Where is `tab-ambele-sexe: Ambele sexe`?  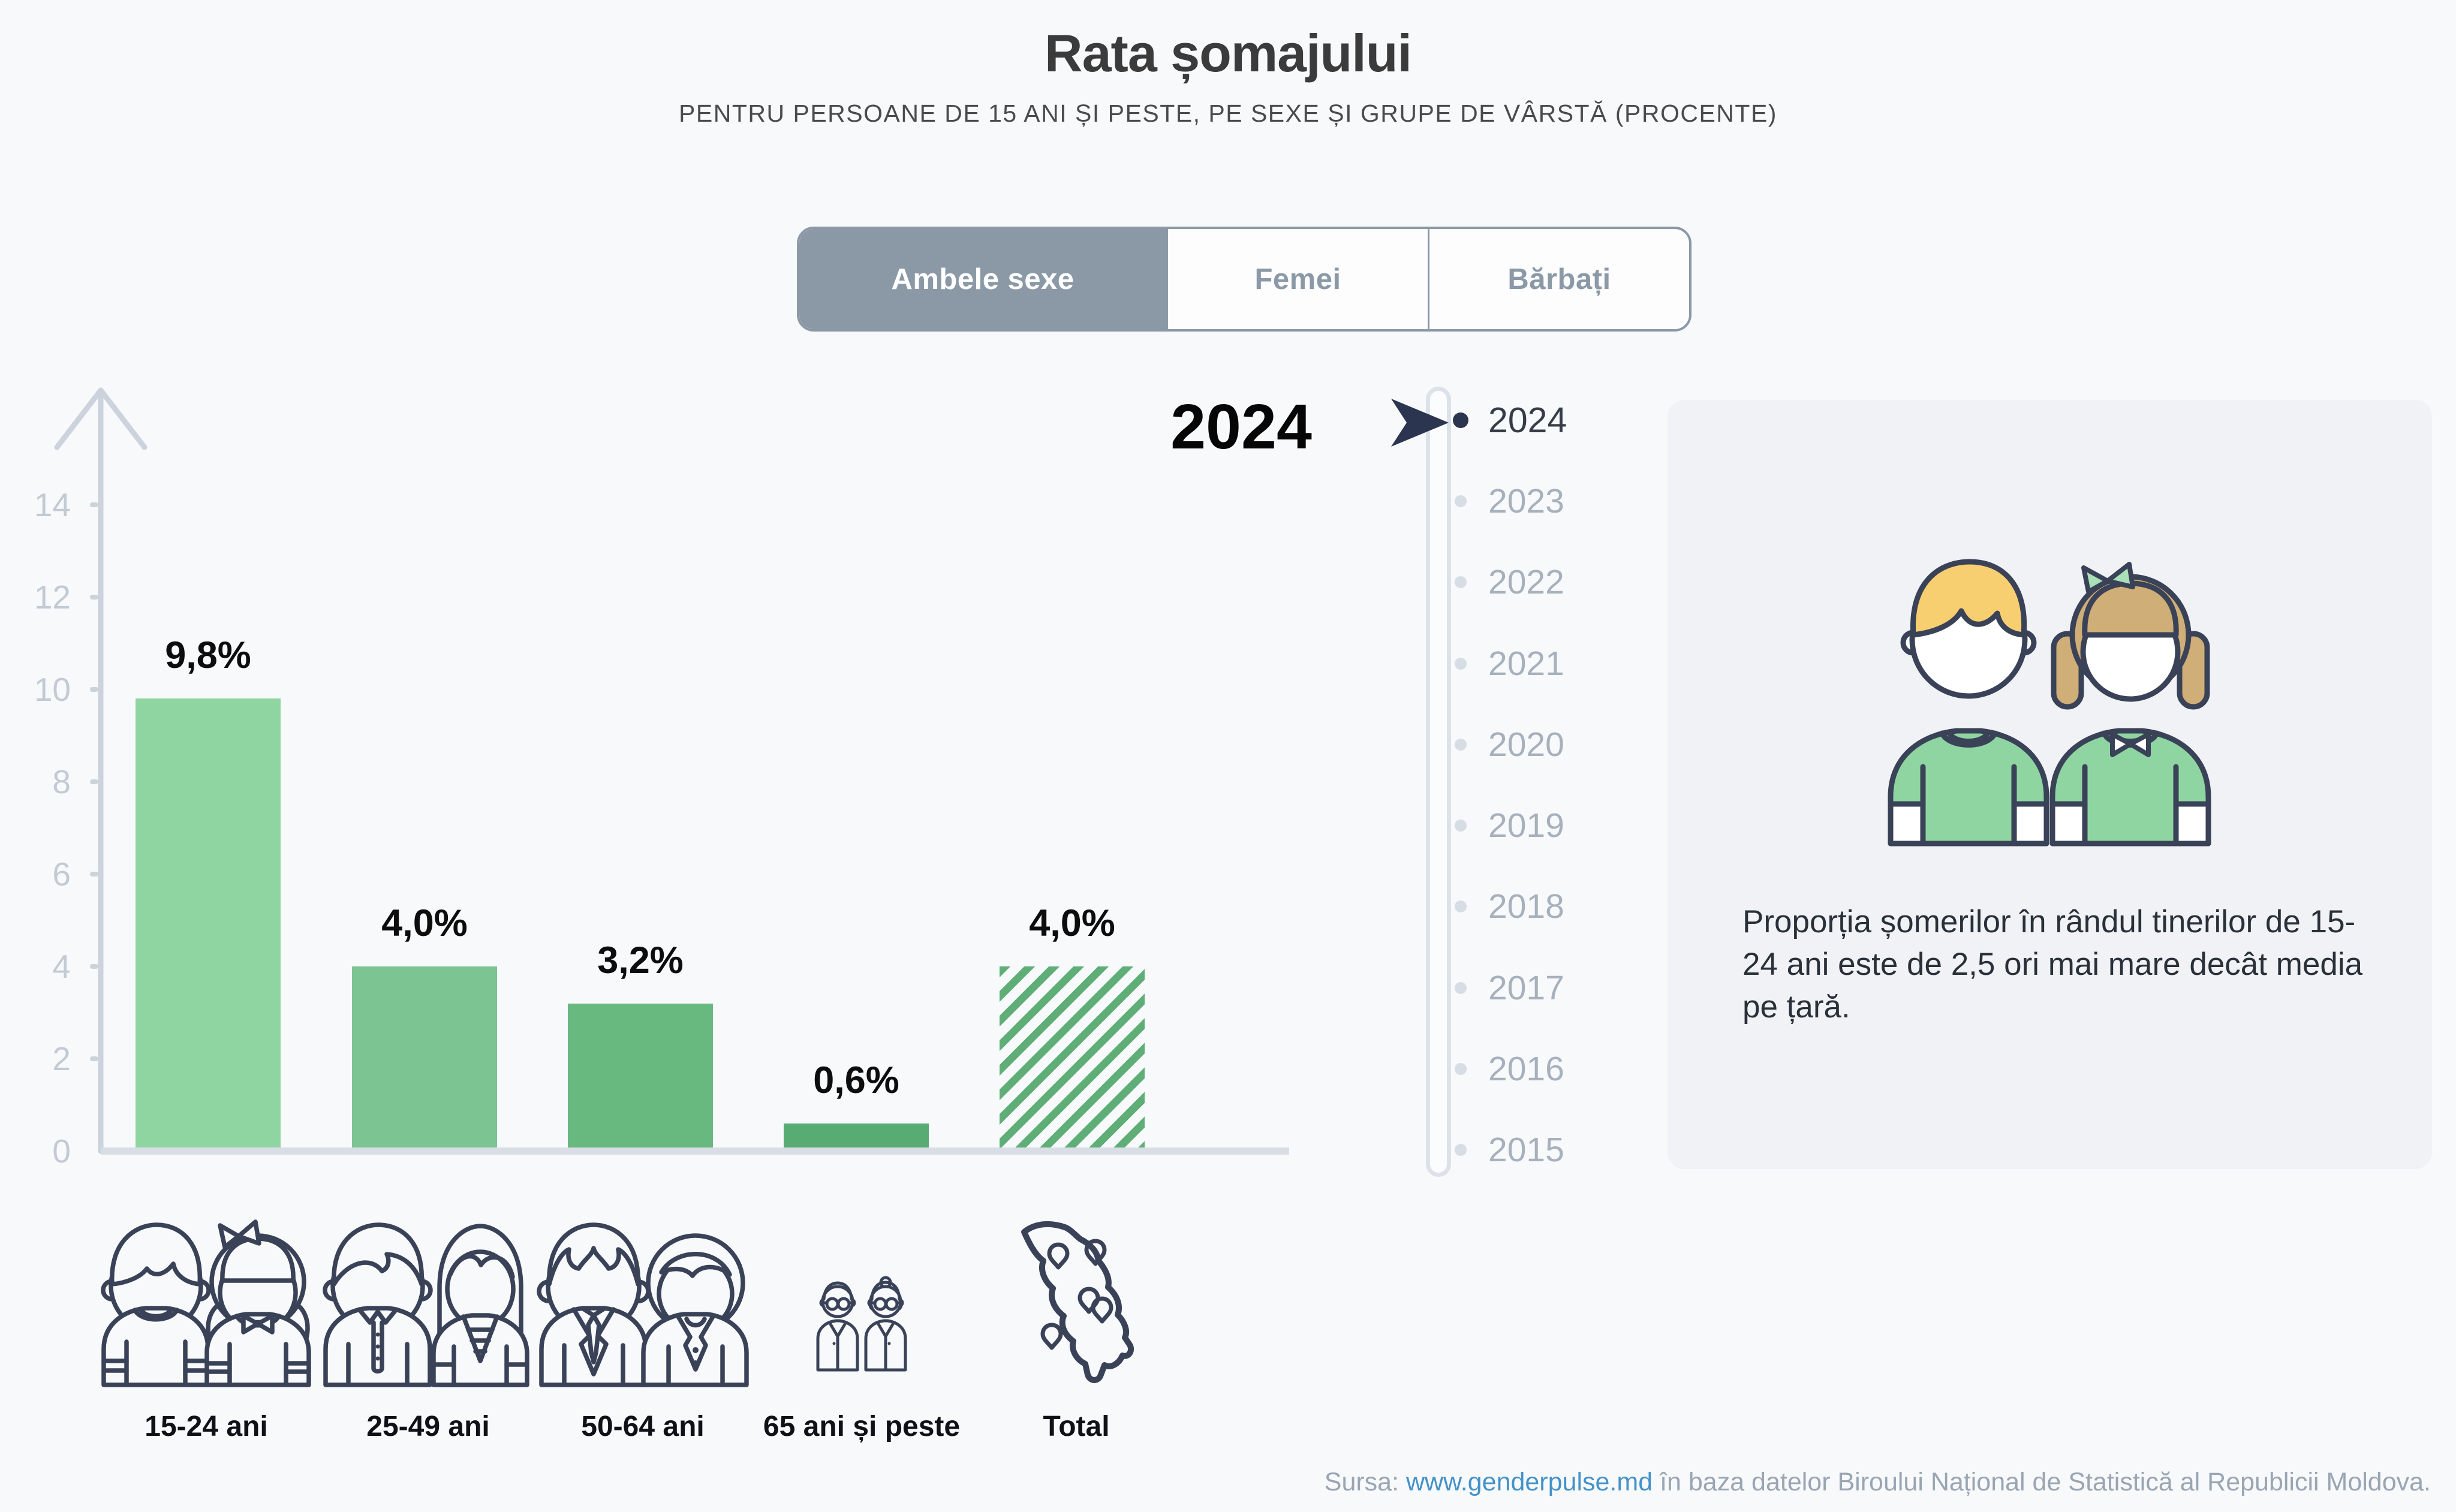
tab-ambele-sexe: Ambele sexe is located at coordinates (983, 279).